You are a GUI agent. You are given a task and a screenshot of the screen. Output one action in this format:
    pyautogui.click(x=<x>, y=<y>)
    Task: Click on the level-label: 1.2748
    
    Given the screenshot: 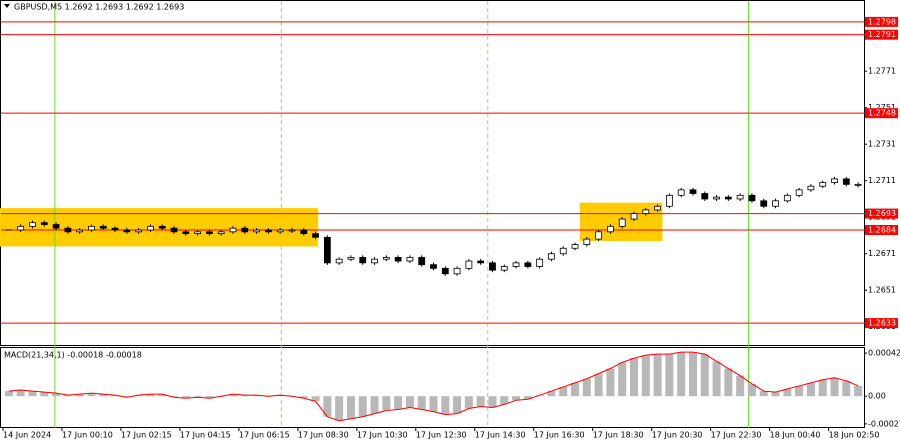 What is the action you would take?
    pyautogui.click(x=882, y=113)
    